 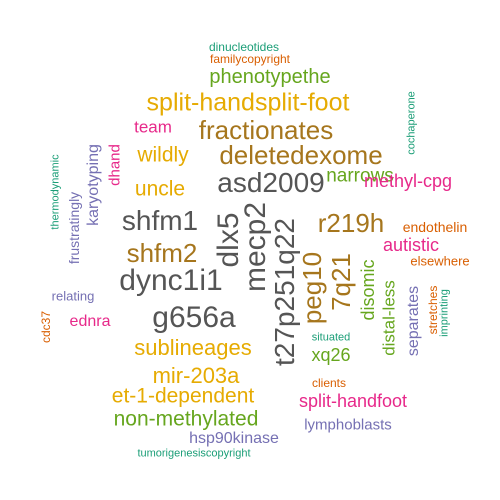 I want to click on word: lymphoblasts, so click(x=348, y=425).